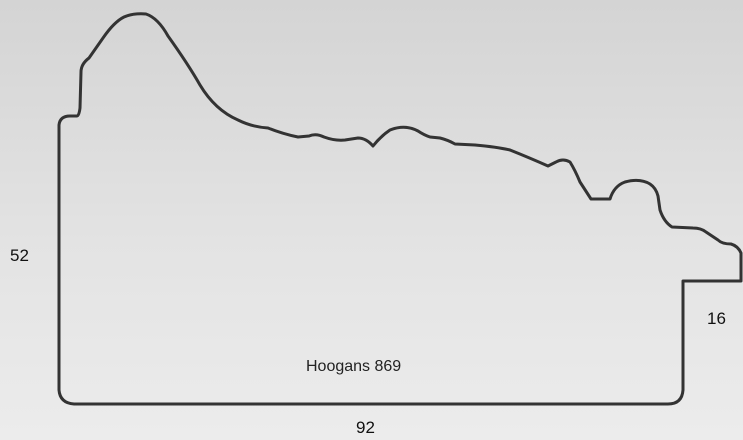 Image resolution: width=743 pixels, height=440 pixels. What do you see at coordinates (365, 427) in the screenshot?
I see `width-dimension-label: 92` at bounding box center [365, 427].